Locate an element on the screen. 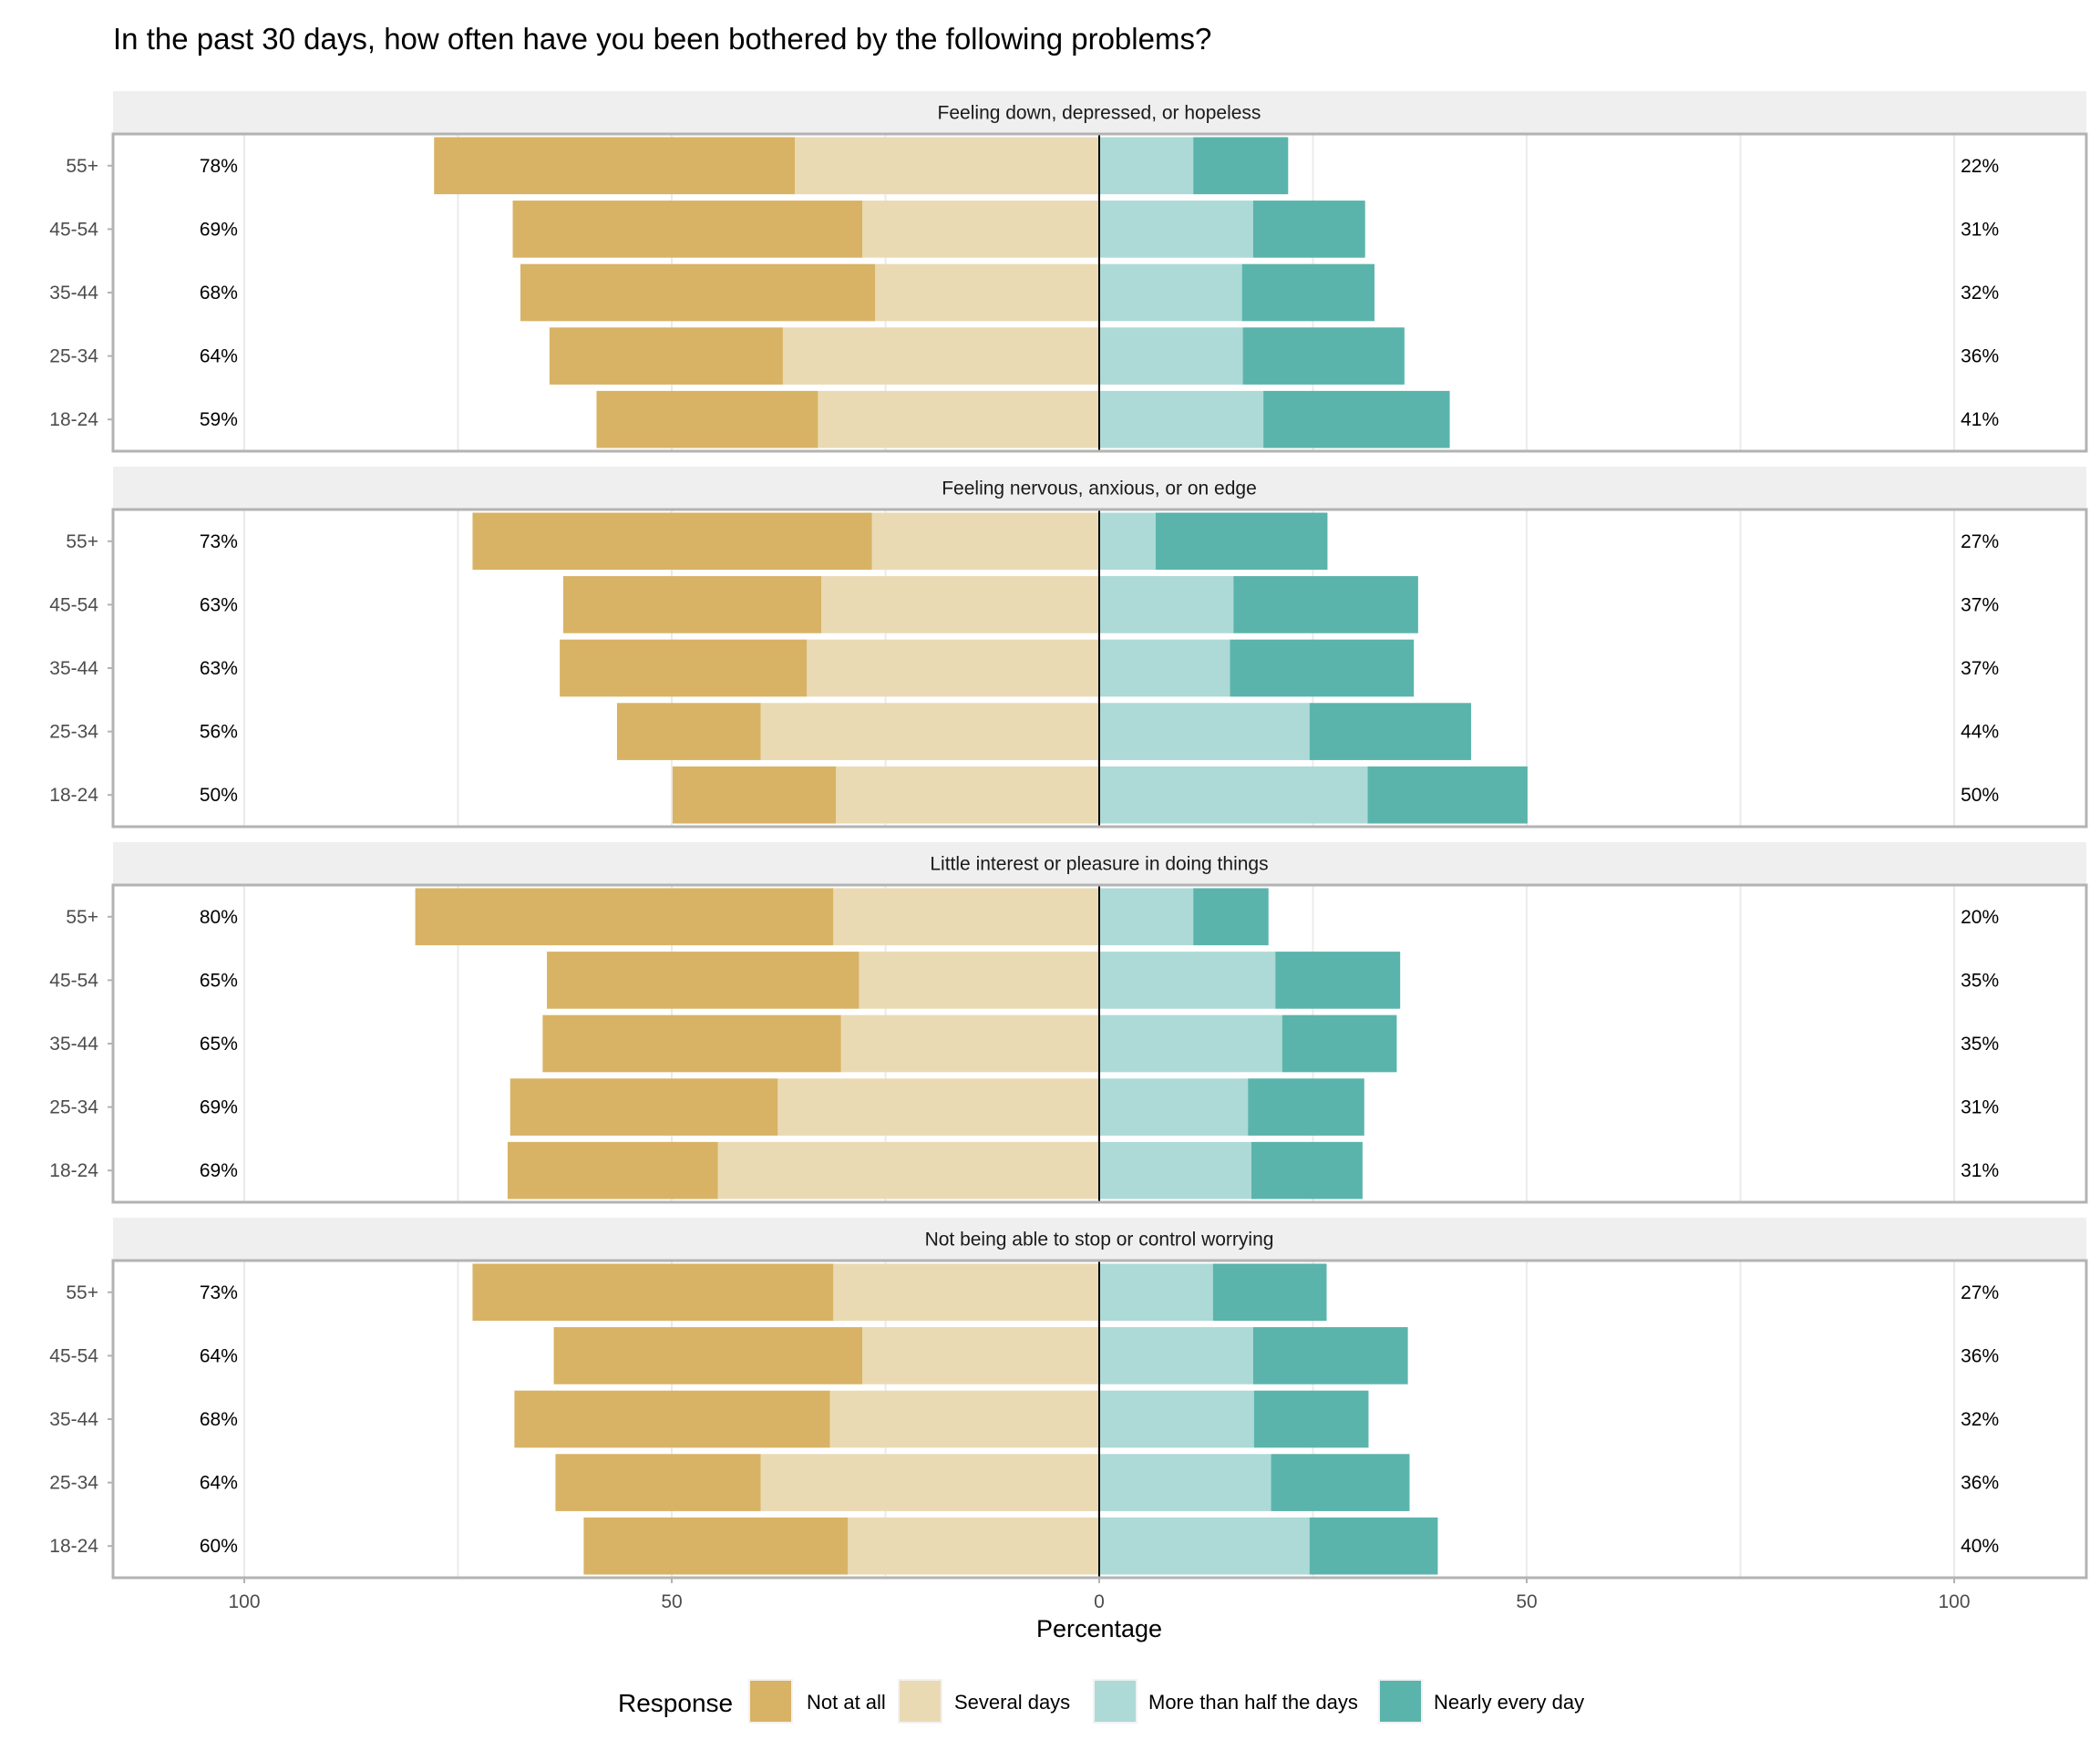 This screenshot has width=2100, height=1750. x-axis-title: Percentage is located at coordinates (1099, 1629).